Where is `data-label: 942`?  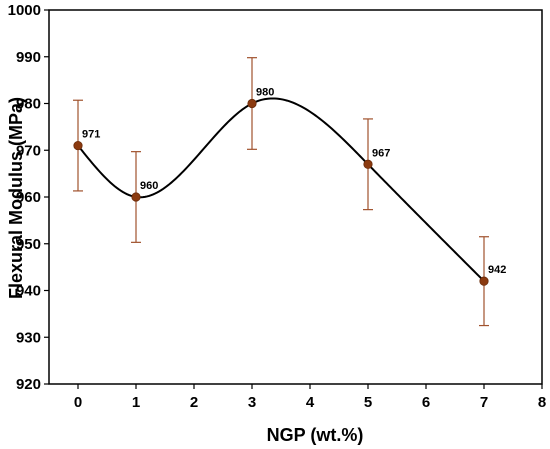
data-label: 942 is located at coordinates (497, 270).